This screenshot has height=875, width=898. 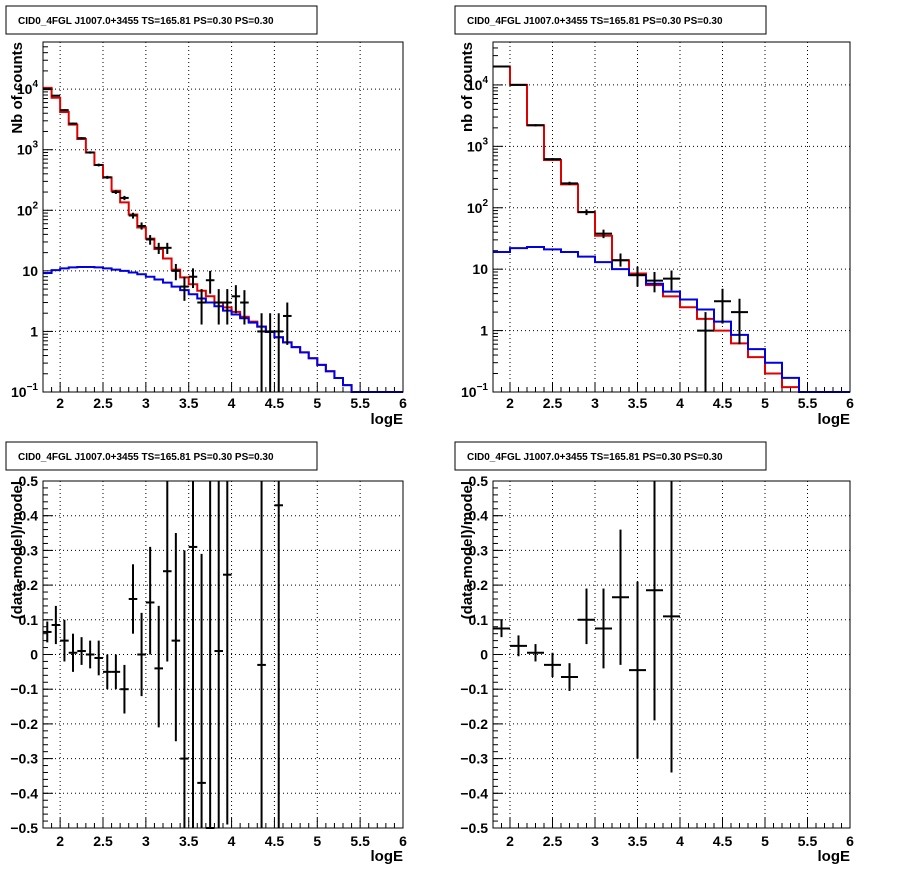 What do you see at coordinates (474, 793) in the screenshot?
I see `y-tick-label: −0.4` at bounding box center [474, 793].